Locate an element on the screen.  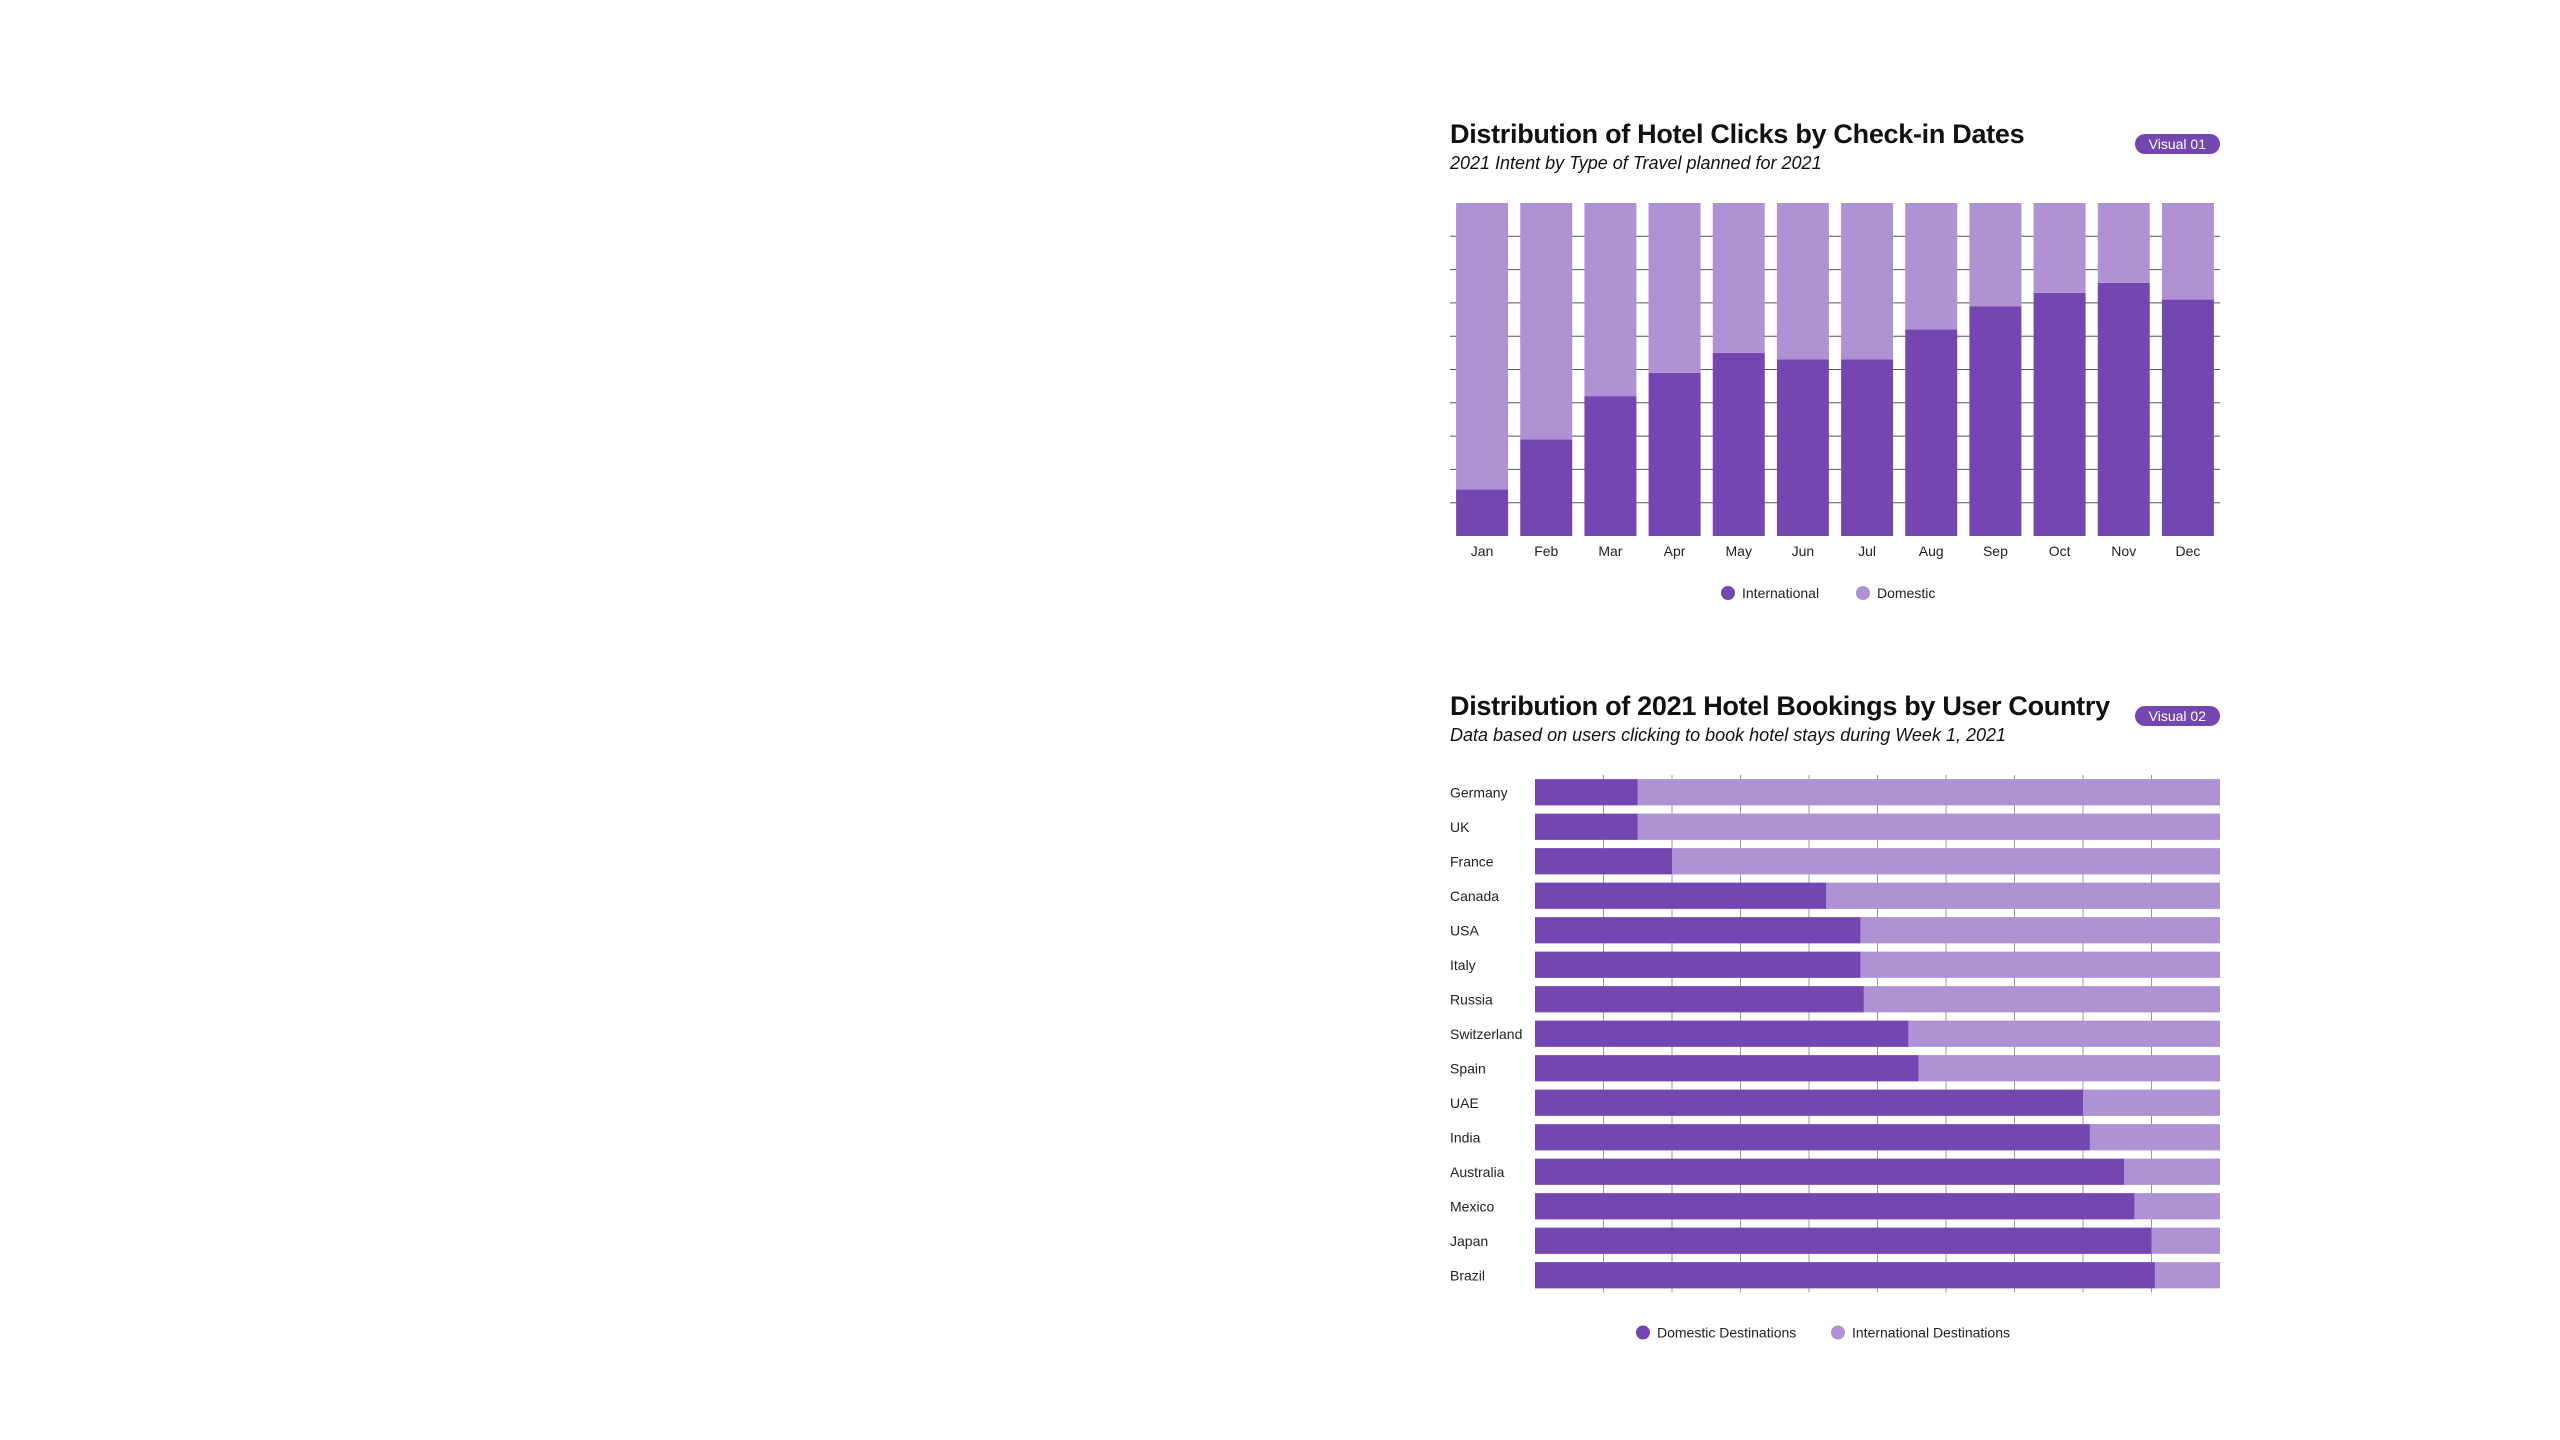
y-tick-label: Japan is located at coordinates (1469, 1241).